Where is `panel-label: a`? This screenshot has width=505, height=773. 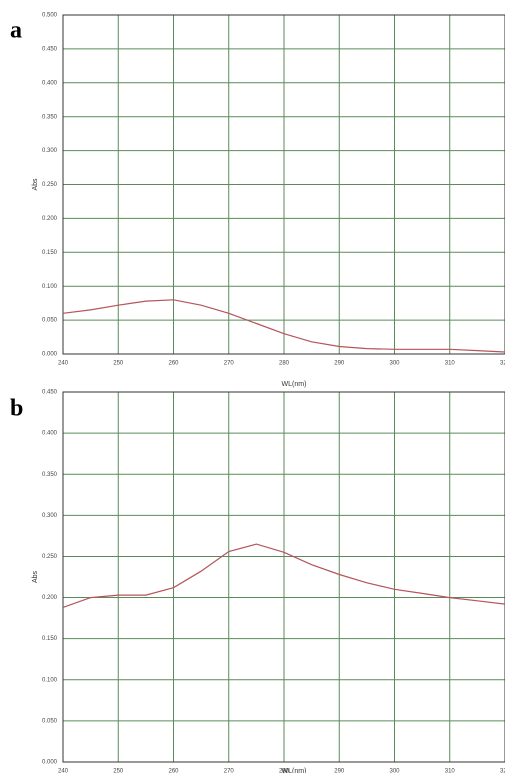 panel-label: a is located at coordinates (16, 31).